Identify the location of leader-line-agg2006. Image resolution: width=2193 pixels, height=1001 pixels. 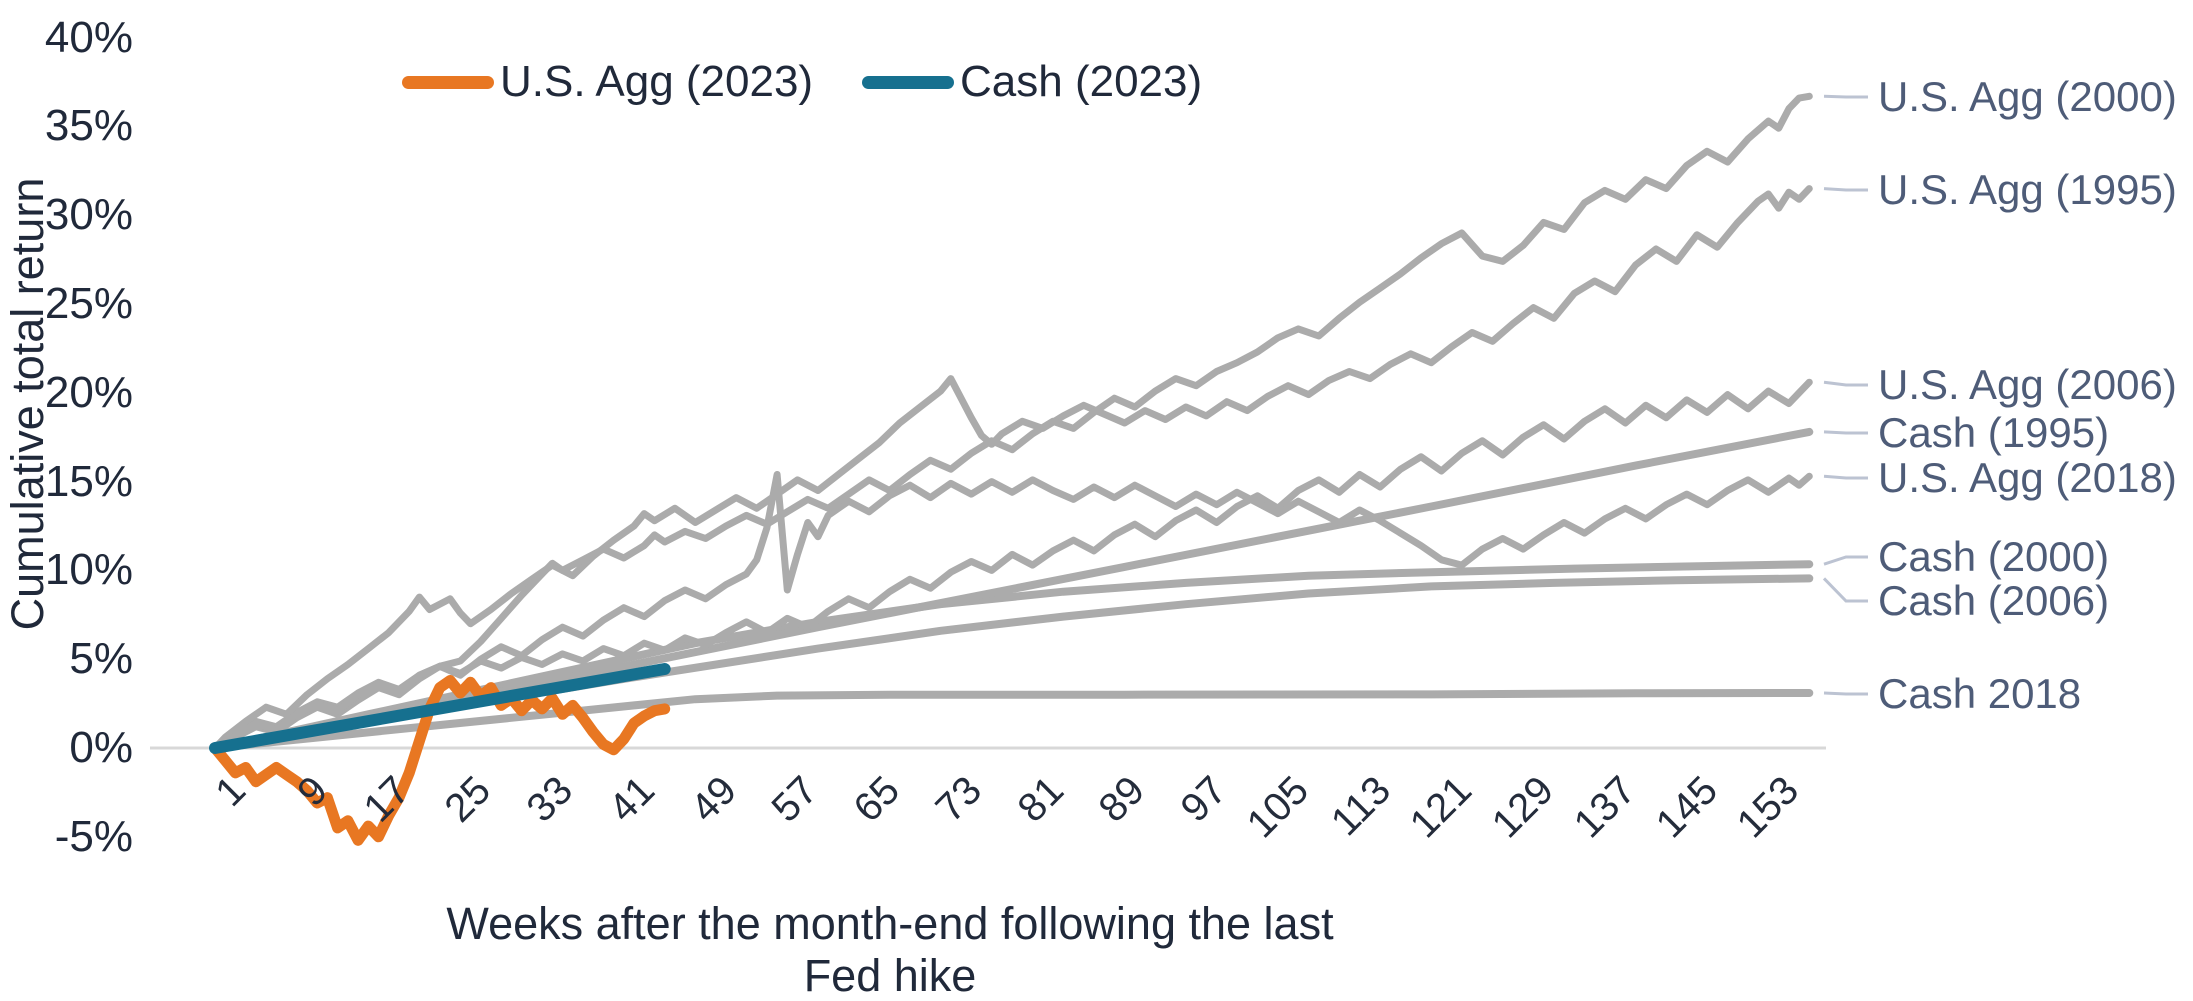
(1845, 383).